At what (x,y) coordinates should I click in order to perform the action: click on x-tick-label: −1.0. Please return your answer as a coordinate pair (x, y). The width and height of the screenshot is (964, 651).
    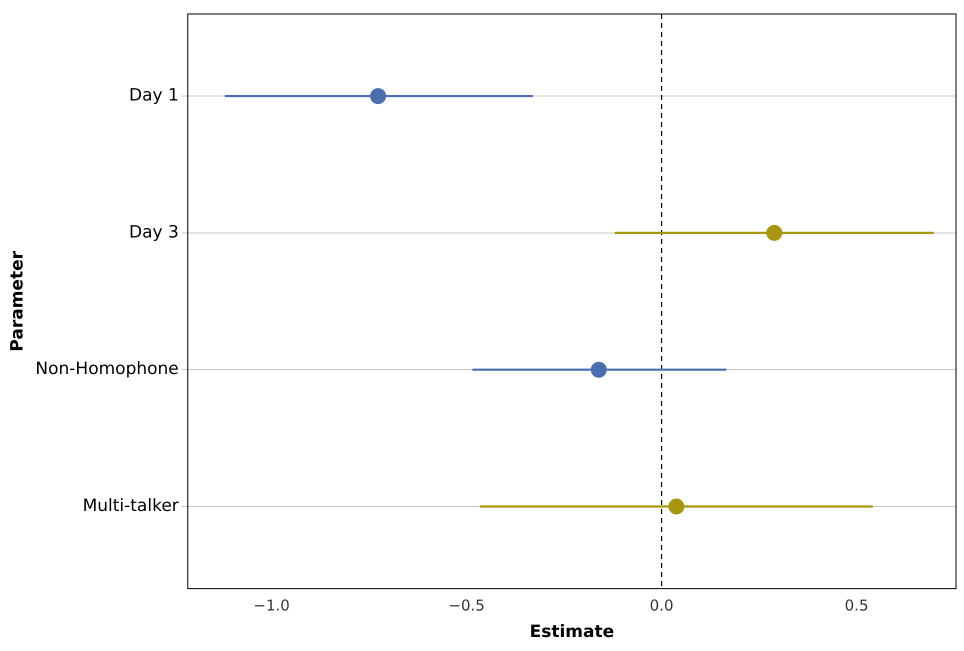
    Looking at the image, I should click on (271, 605).